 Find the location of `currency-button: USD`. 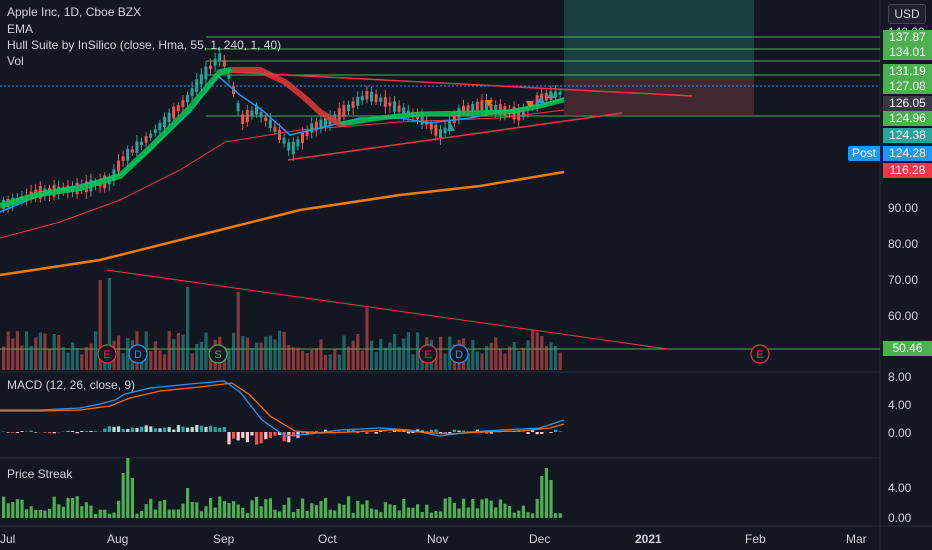

currency-button: USD is located at coordinates (907, 14).